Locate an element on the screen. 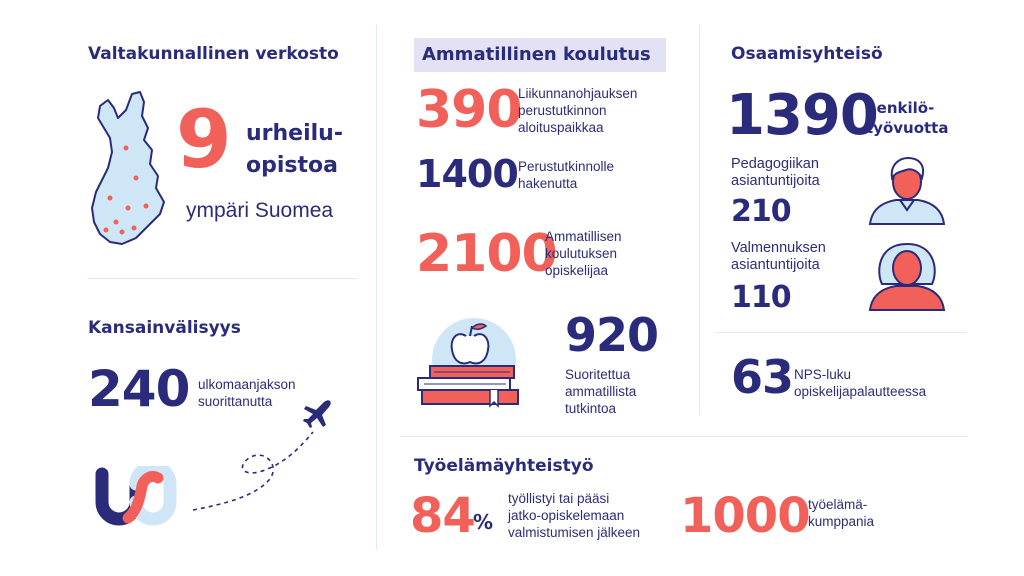 This screenshot has height=576, width=1024. stat-390-number: 390 is located at coordinates (469, 110).